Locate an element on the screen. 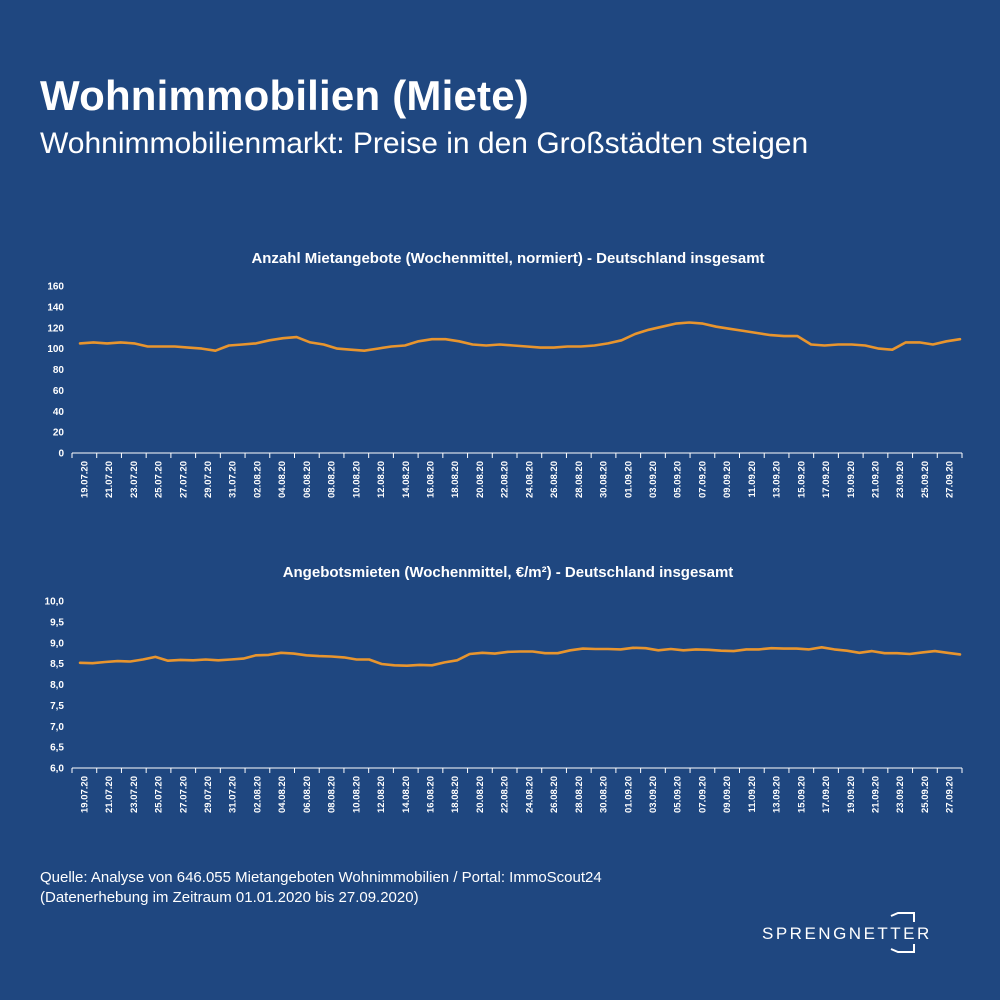 The height and width of the screenshot is (1000, 1000). y-tick-label: 9,5 is located at coordinates (57, 622).